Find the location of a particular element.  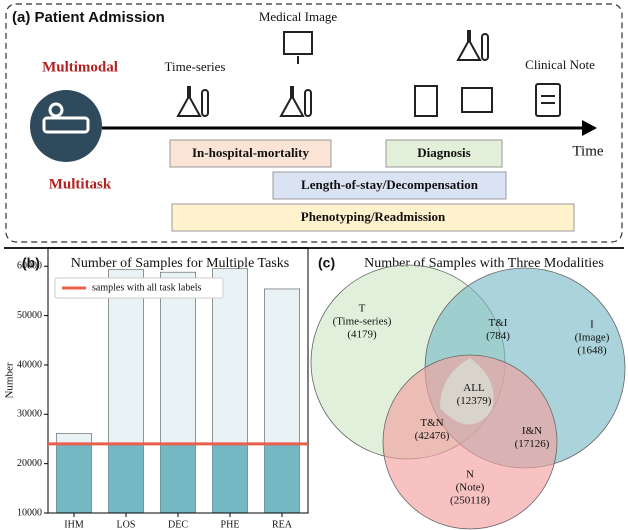

modality-label: Medical Image is located at coordinates (298, 16).